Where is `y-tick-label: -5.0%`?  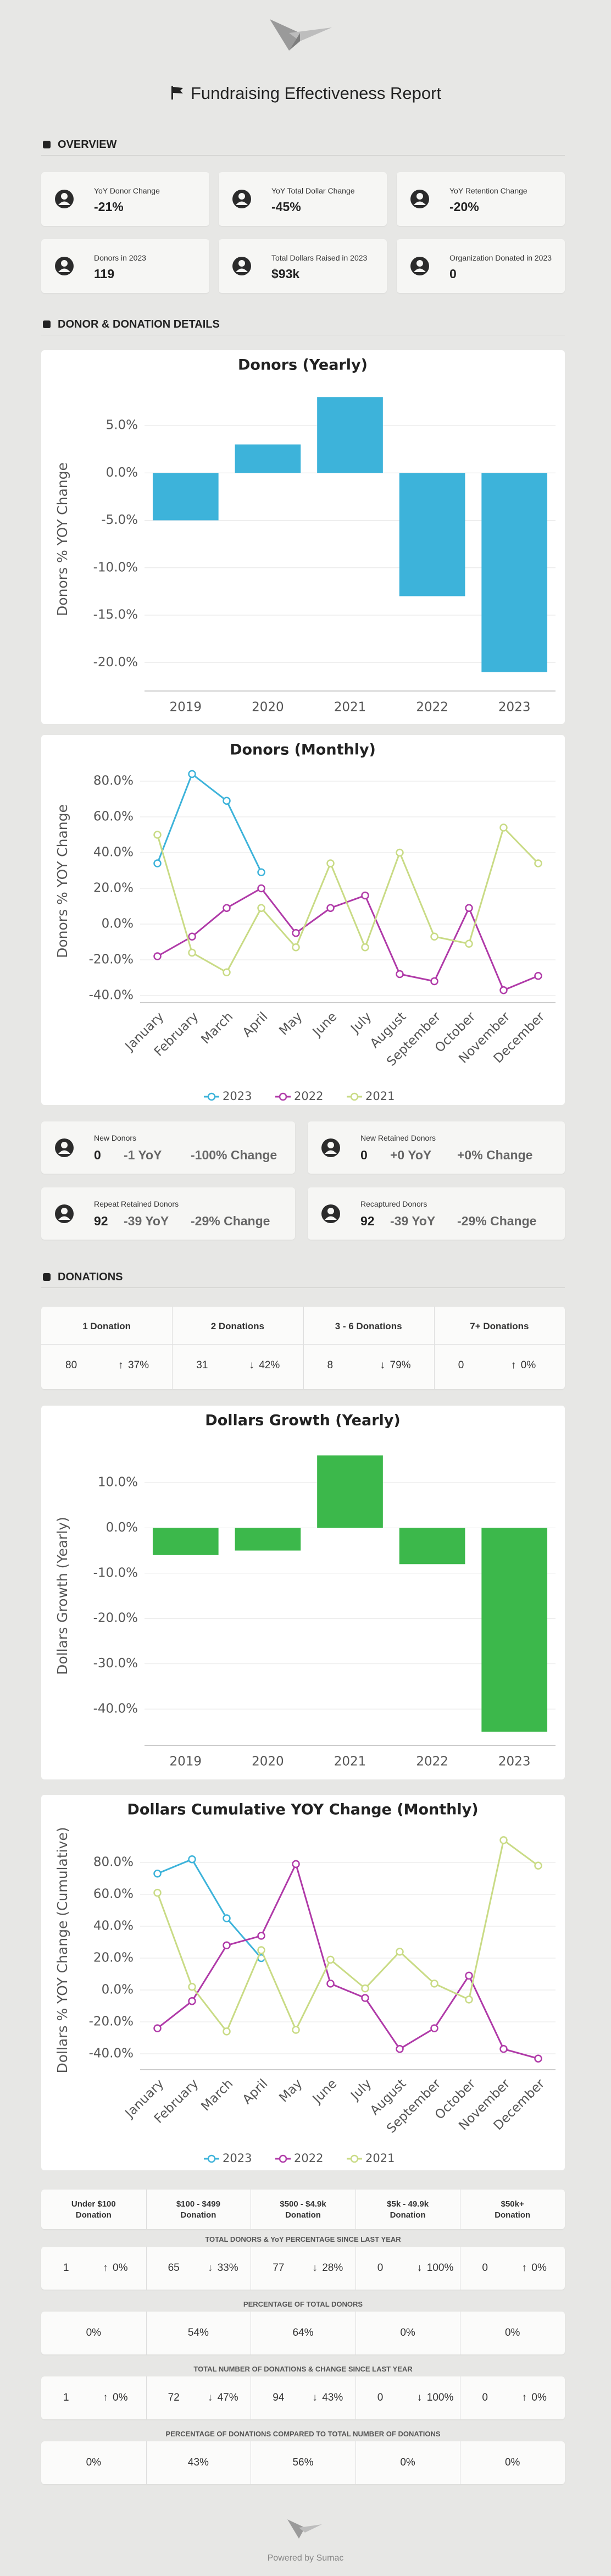
y-tick-label: -5.0% is located at coordinates (119, 520).